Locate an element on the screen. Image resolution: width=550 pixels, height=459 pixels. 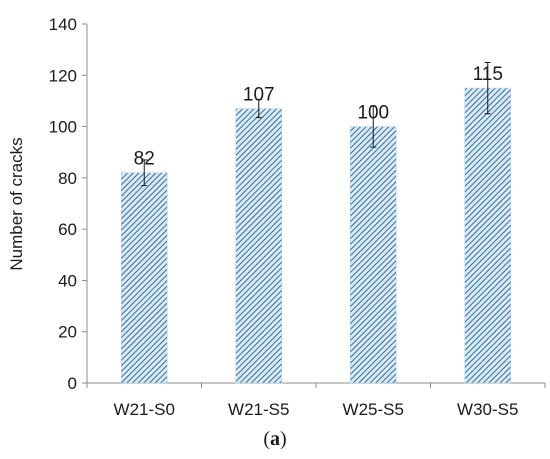
panel-label-close: ) is located at coordinates (283, 439).